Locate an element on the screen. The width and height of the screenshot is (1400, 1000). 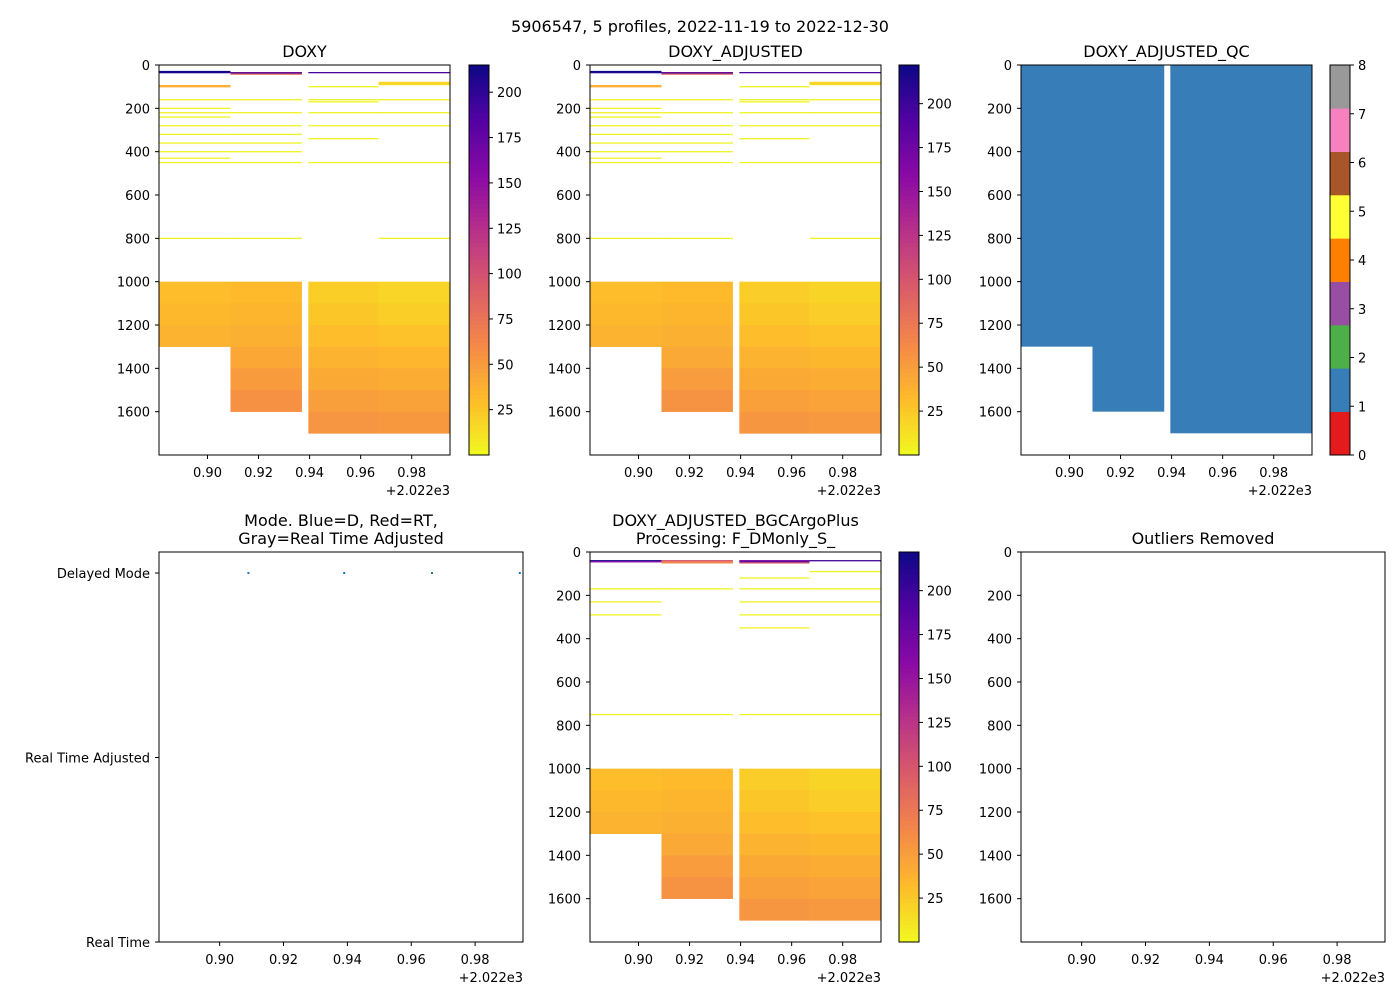
mode-point is located at coordinates (248, 573).